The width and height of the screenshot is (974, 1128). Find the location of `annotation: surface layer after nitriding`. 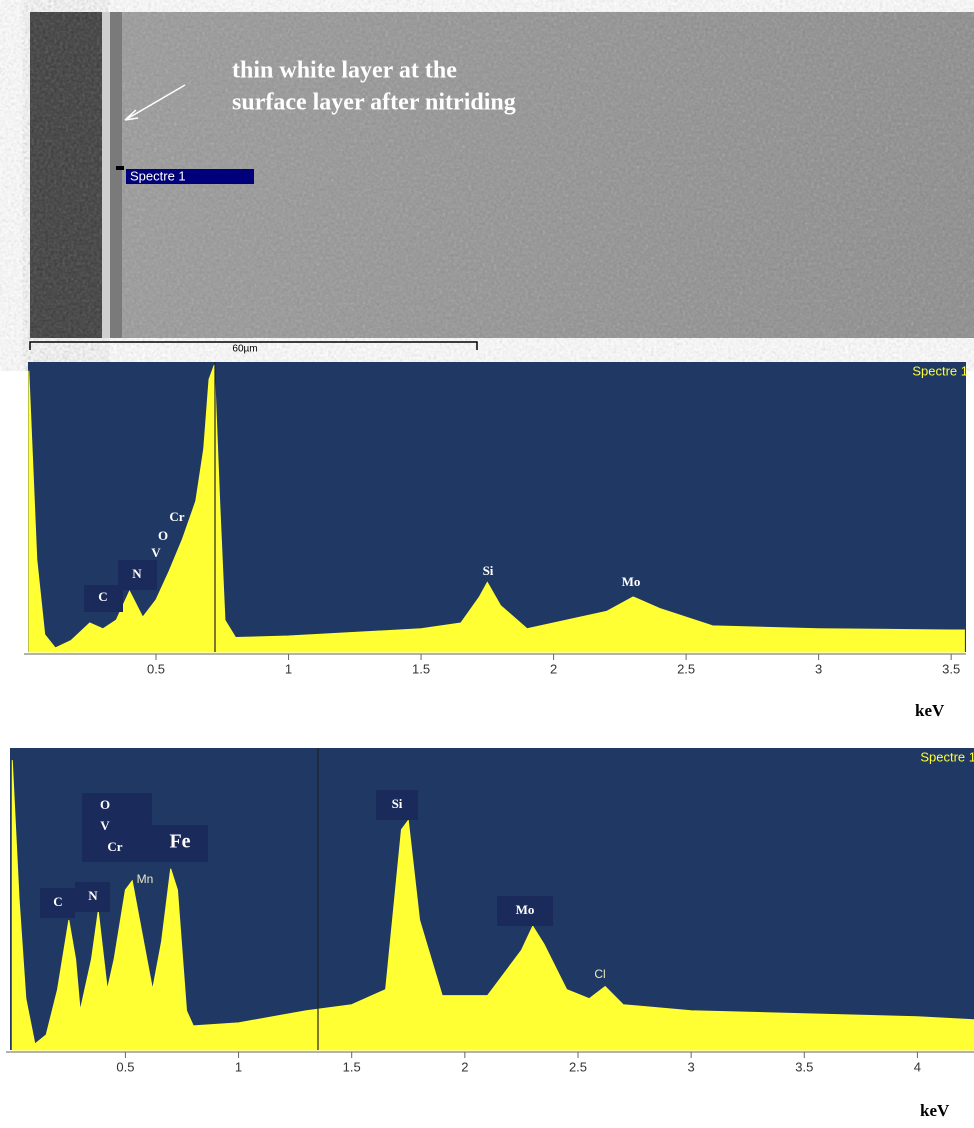

annotation: surface layer after nitriding is located at coordinates (374, 103).